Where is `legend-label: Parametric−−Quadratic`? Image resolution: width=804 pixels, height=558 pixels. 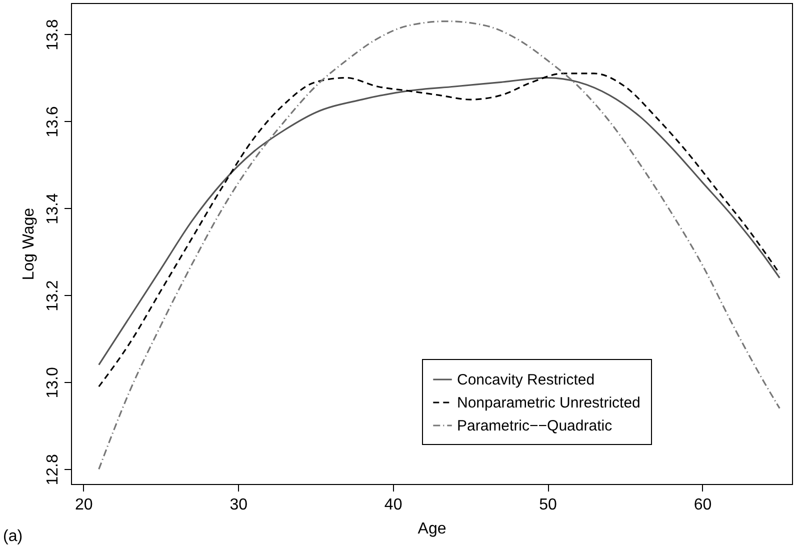
legend-label: Parametric−−Quadratic is located at coordinates (535, 426).